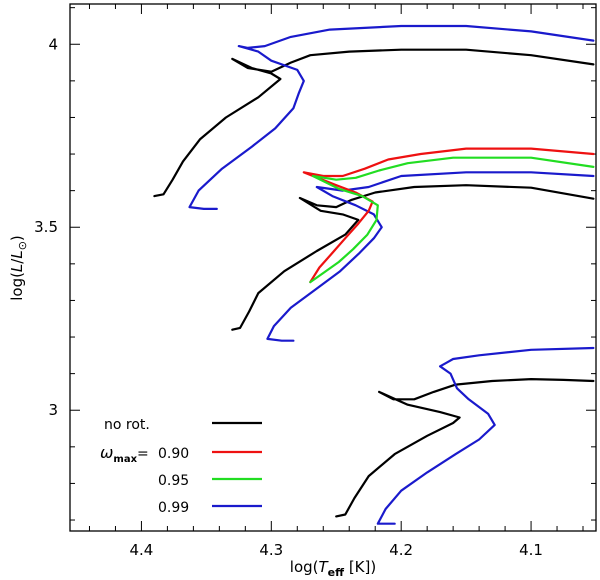 The height and width of the screenshot is (580, 600). Describe the element at coordinates (124, 454) in the screenshot. I see `legend-omega-prefix: ωmax=` at that location.